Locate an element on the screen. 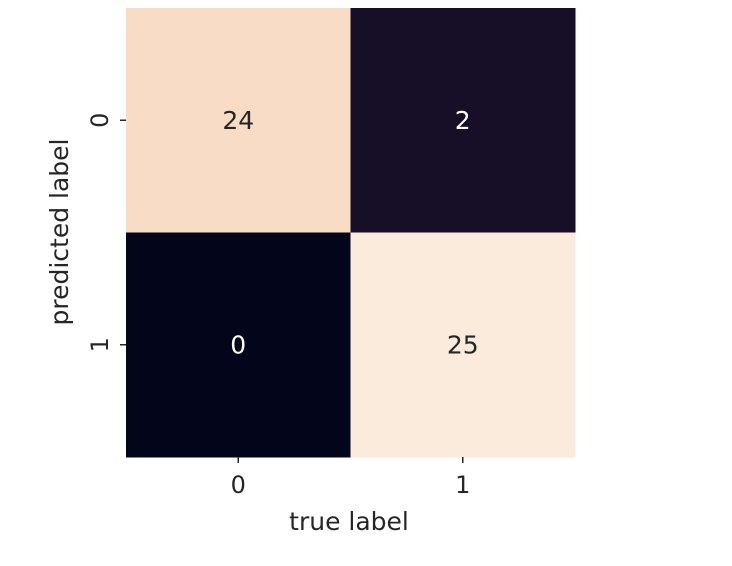  x-axis-label: true label is located at coordinates (349, 521).